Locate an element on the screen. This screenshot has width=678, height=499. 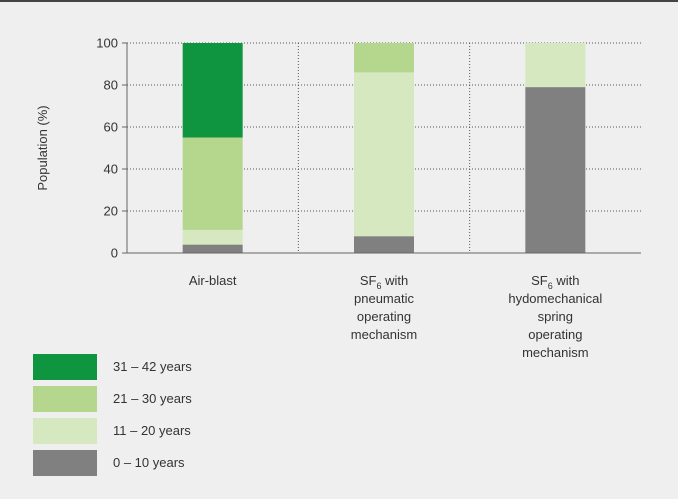
y-tick-label: 80 is located at coordinates (111, 85).